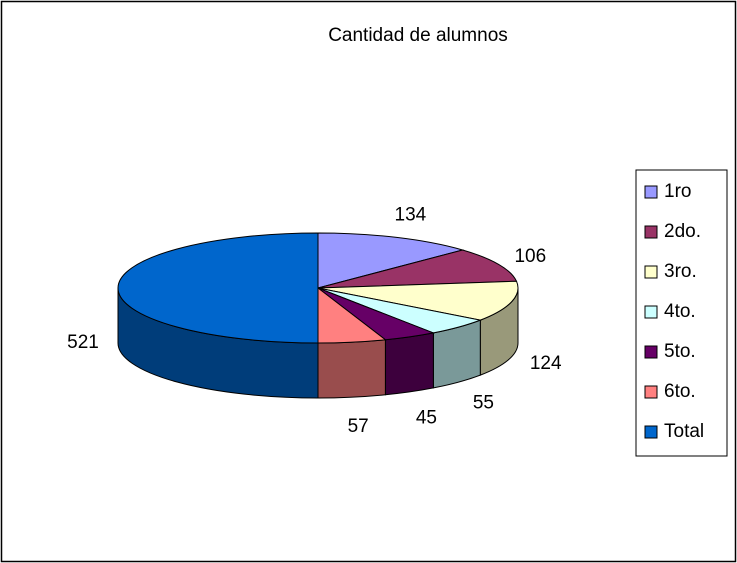  Describe the element at coordinates (83, 342) in the screenshot. I see `data-label: 521` at that location.